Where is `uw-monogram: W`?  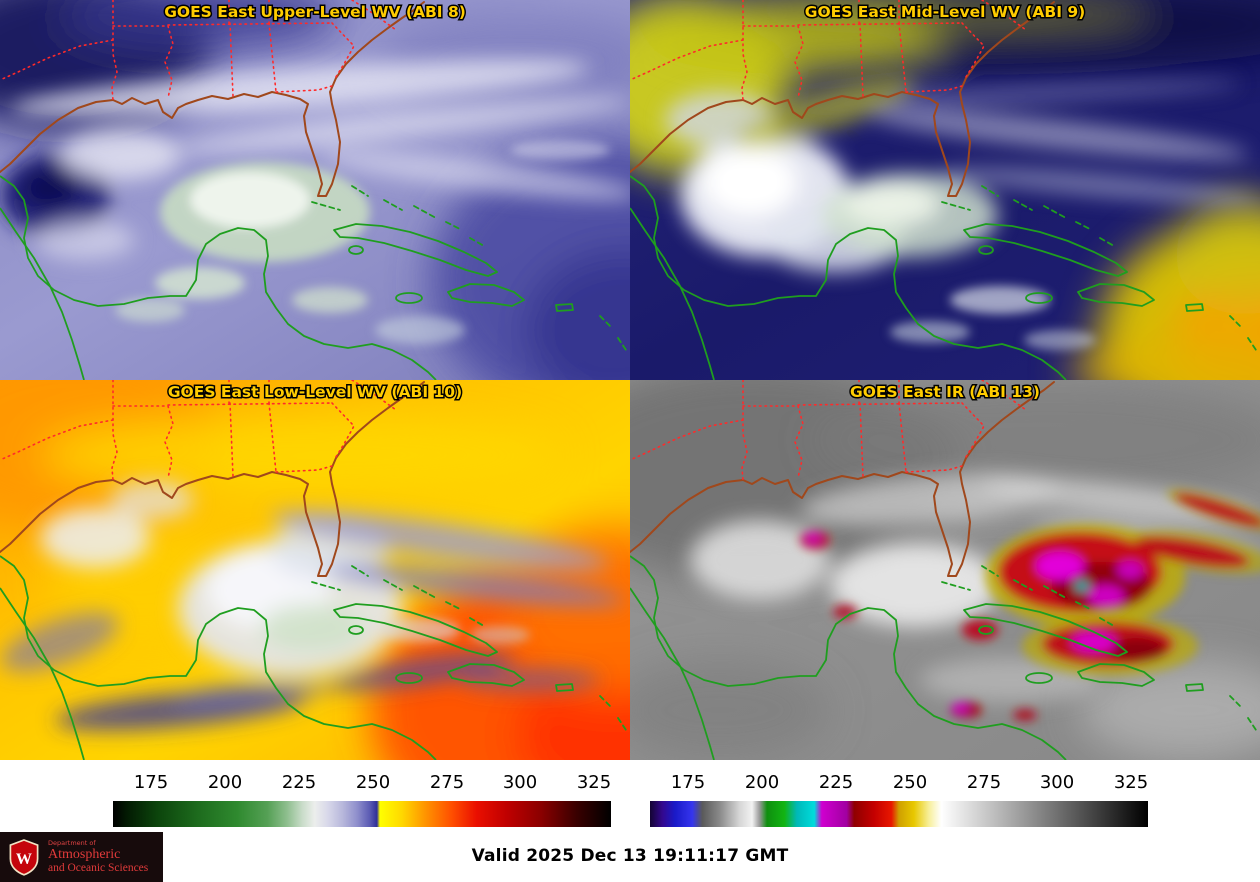 uw-monogram: W is located at coordinates (24, 859).